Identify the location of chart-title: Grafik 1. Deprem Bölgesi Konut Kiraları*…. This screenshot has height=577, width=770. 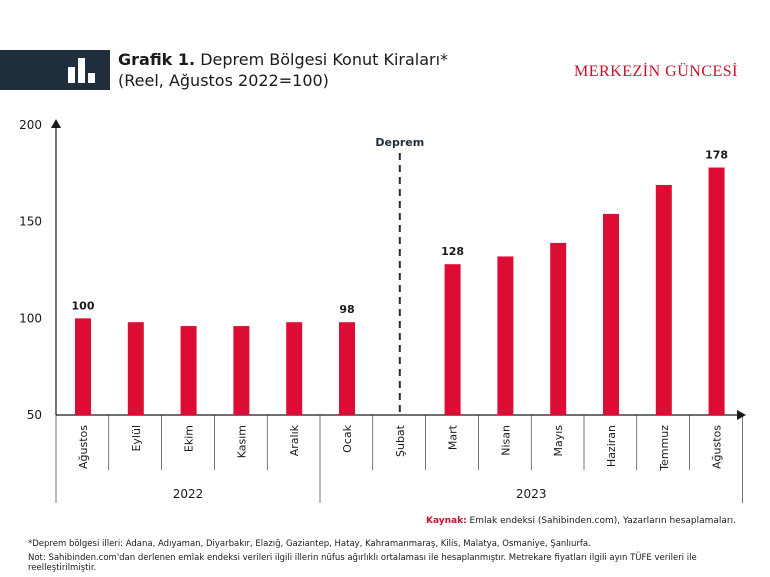
(308, 70).